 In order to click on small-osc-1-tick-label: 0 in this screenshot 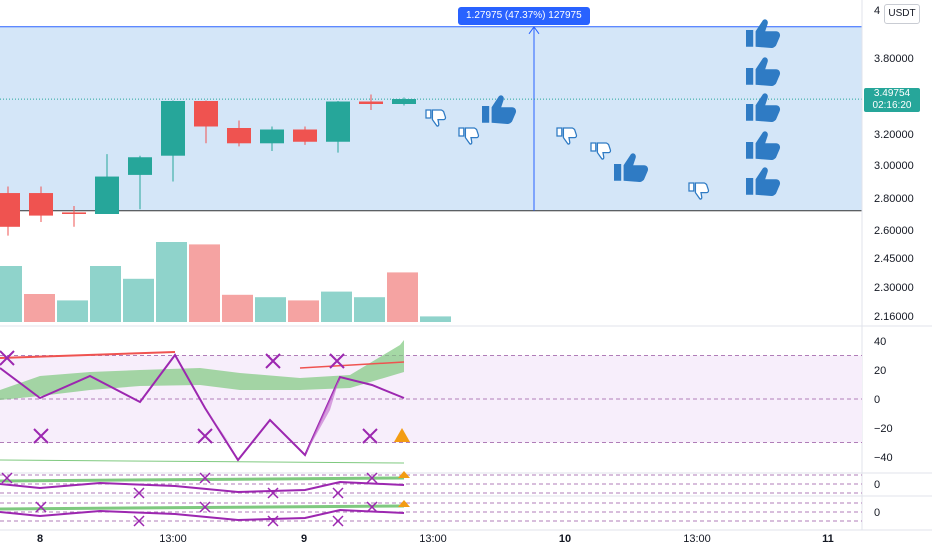, I will do `click(877, 485)`.